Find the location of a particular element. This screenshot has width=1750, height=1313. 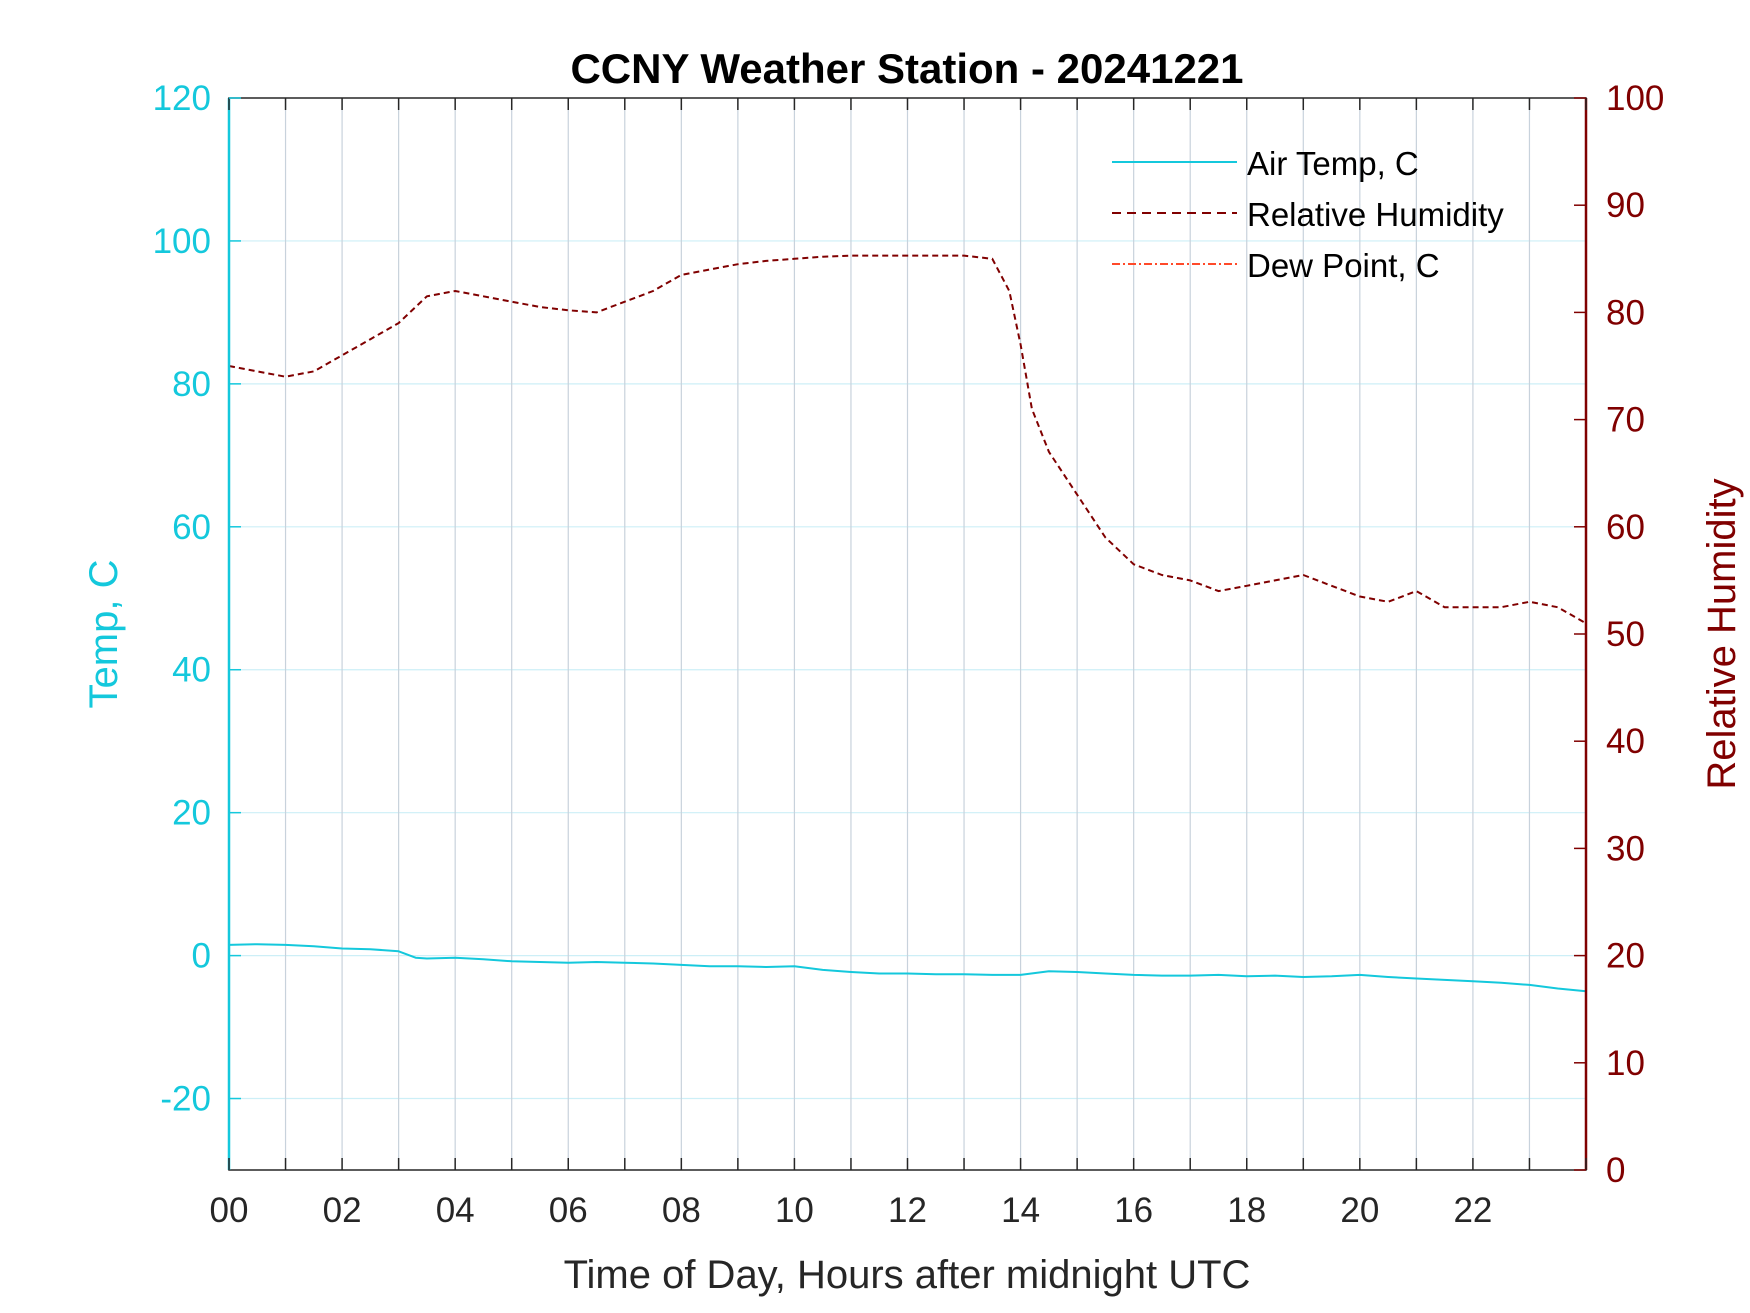

right-tick-label: 100 is located at coordinates (1635, 98).